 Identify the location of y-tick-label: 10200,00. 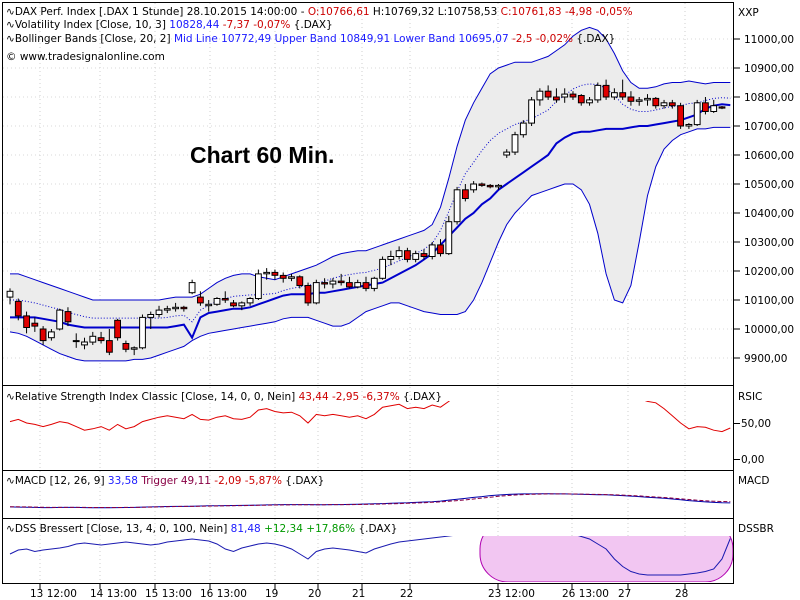
(769, 272).